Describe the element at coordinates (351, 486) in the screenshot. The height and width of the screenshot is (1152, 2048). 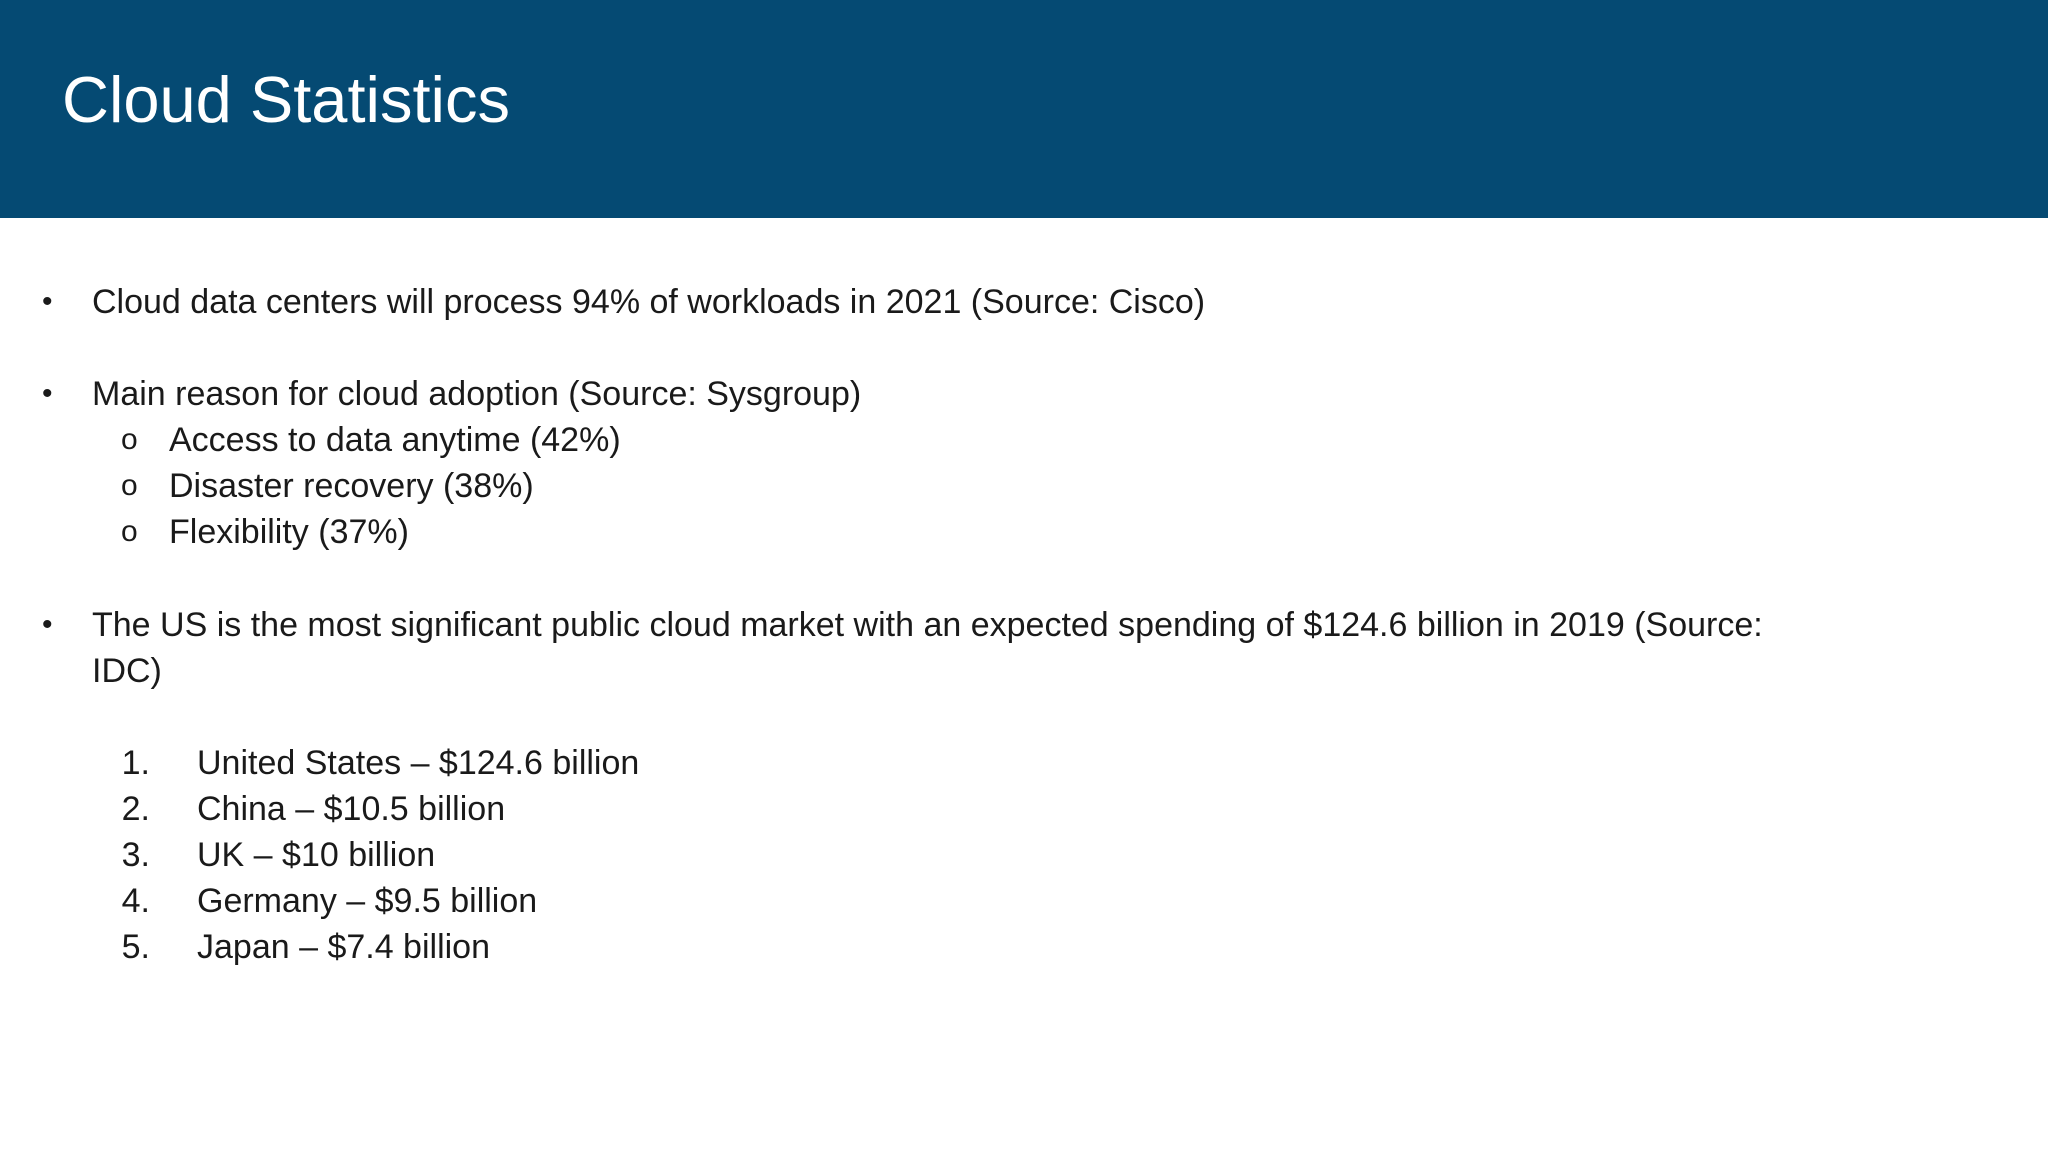
I see `sub-bullet-text: Disaster recovery (38%)` at that location.